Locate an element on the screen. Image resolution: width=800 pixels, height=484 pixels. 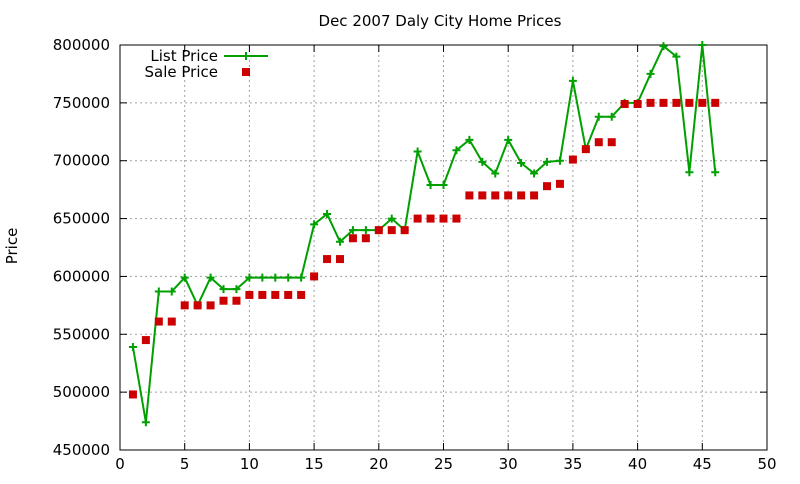
y-tick-label: 600000 is located at coordinates (81, 276).